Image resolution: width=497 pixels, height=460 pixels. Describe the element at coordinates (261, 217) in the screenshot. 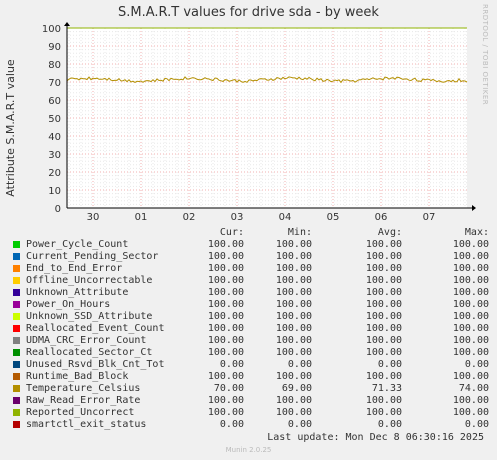

I see `x-tick-labels: 30 01 02 03 04 05 06 07` at that location.